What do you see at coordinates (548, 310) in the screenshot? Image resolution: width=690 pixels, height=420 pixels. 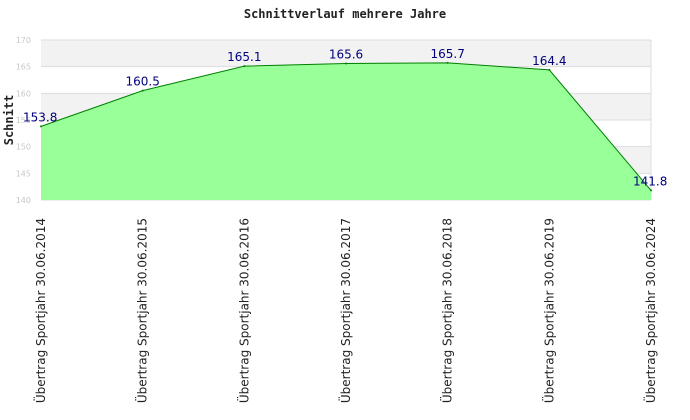 I see `x-tick-label-5: Übertrag Sportjahr 30.06.2019` at bounding box center [548, 310].